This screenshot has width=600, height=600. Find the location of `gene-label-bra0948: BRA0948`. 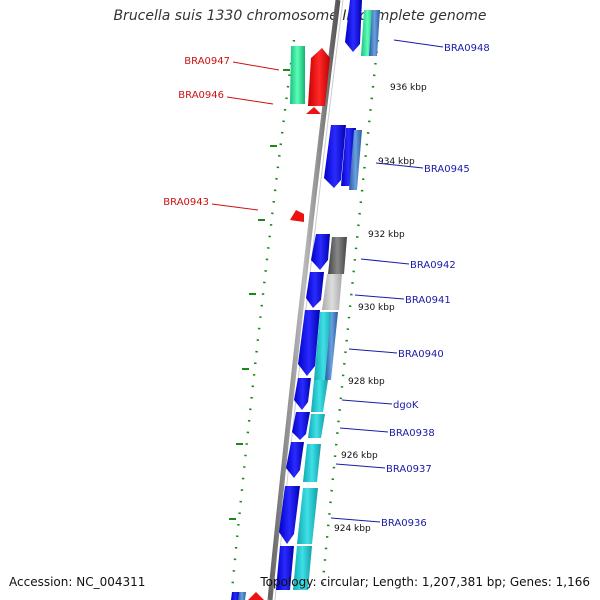

gene-label-bra0948: BRA0948 is located at coordinates (467, 48).